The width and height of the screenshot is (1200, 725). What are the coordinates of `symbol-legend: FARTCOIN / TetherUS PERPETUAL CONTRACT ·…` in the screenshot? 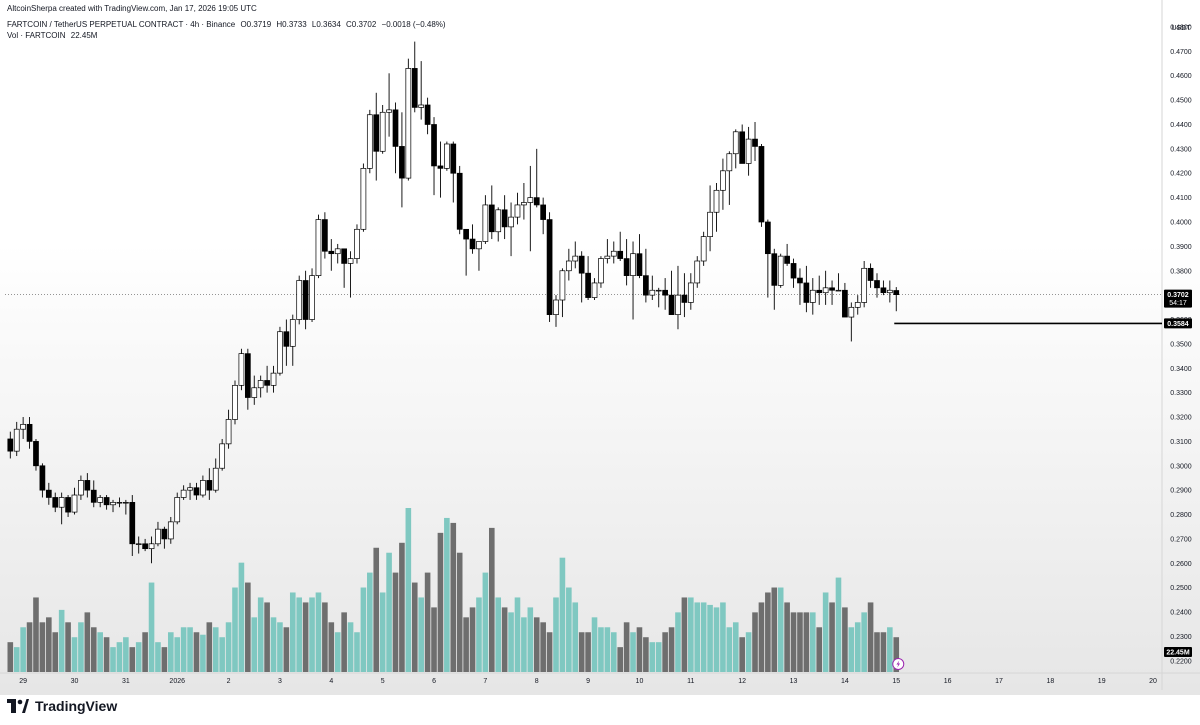 It's located at (228, 24).